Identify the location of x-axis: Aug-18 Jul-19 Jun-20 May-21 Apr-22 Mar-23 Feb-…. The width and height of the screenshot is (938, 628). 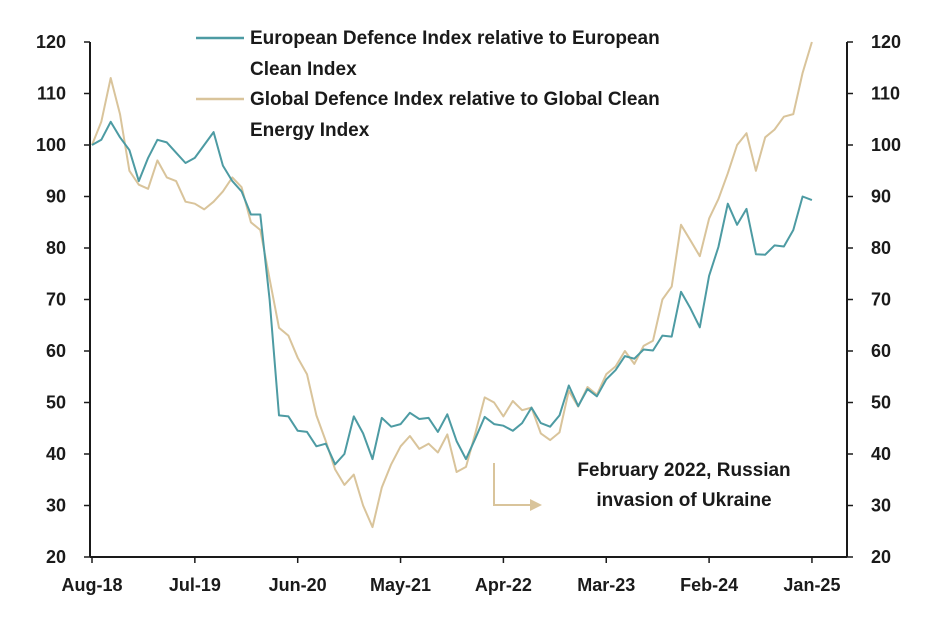
(454, 575).